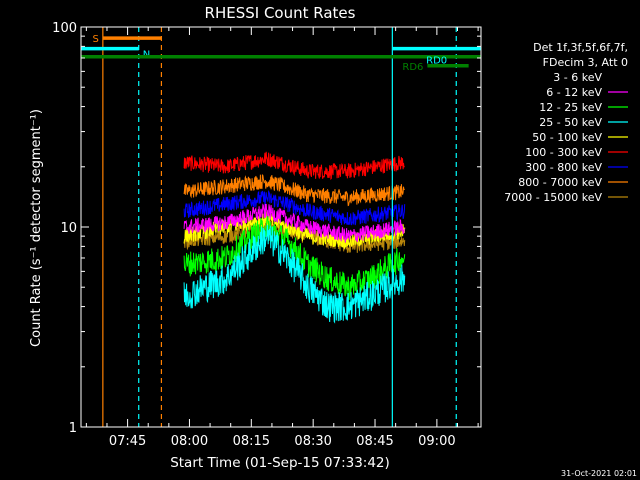 This screenshot has width=640, height=480. Describe the element at coordinates (570, 122) in the screenshot. I see `legend-entry-label: 25 - 50 keV` at that location.